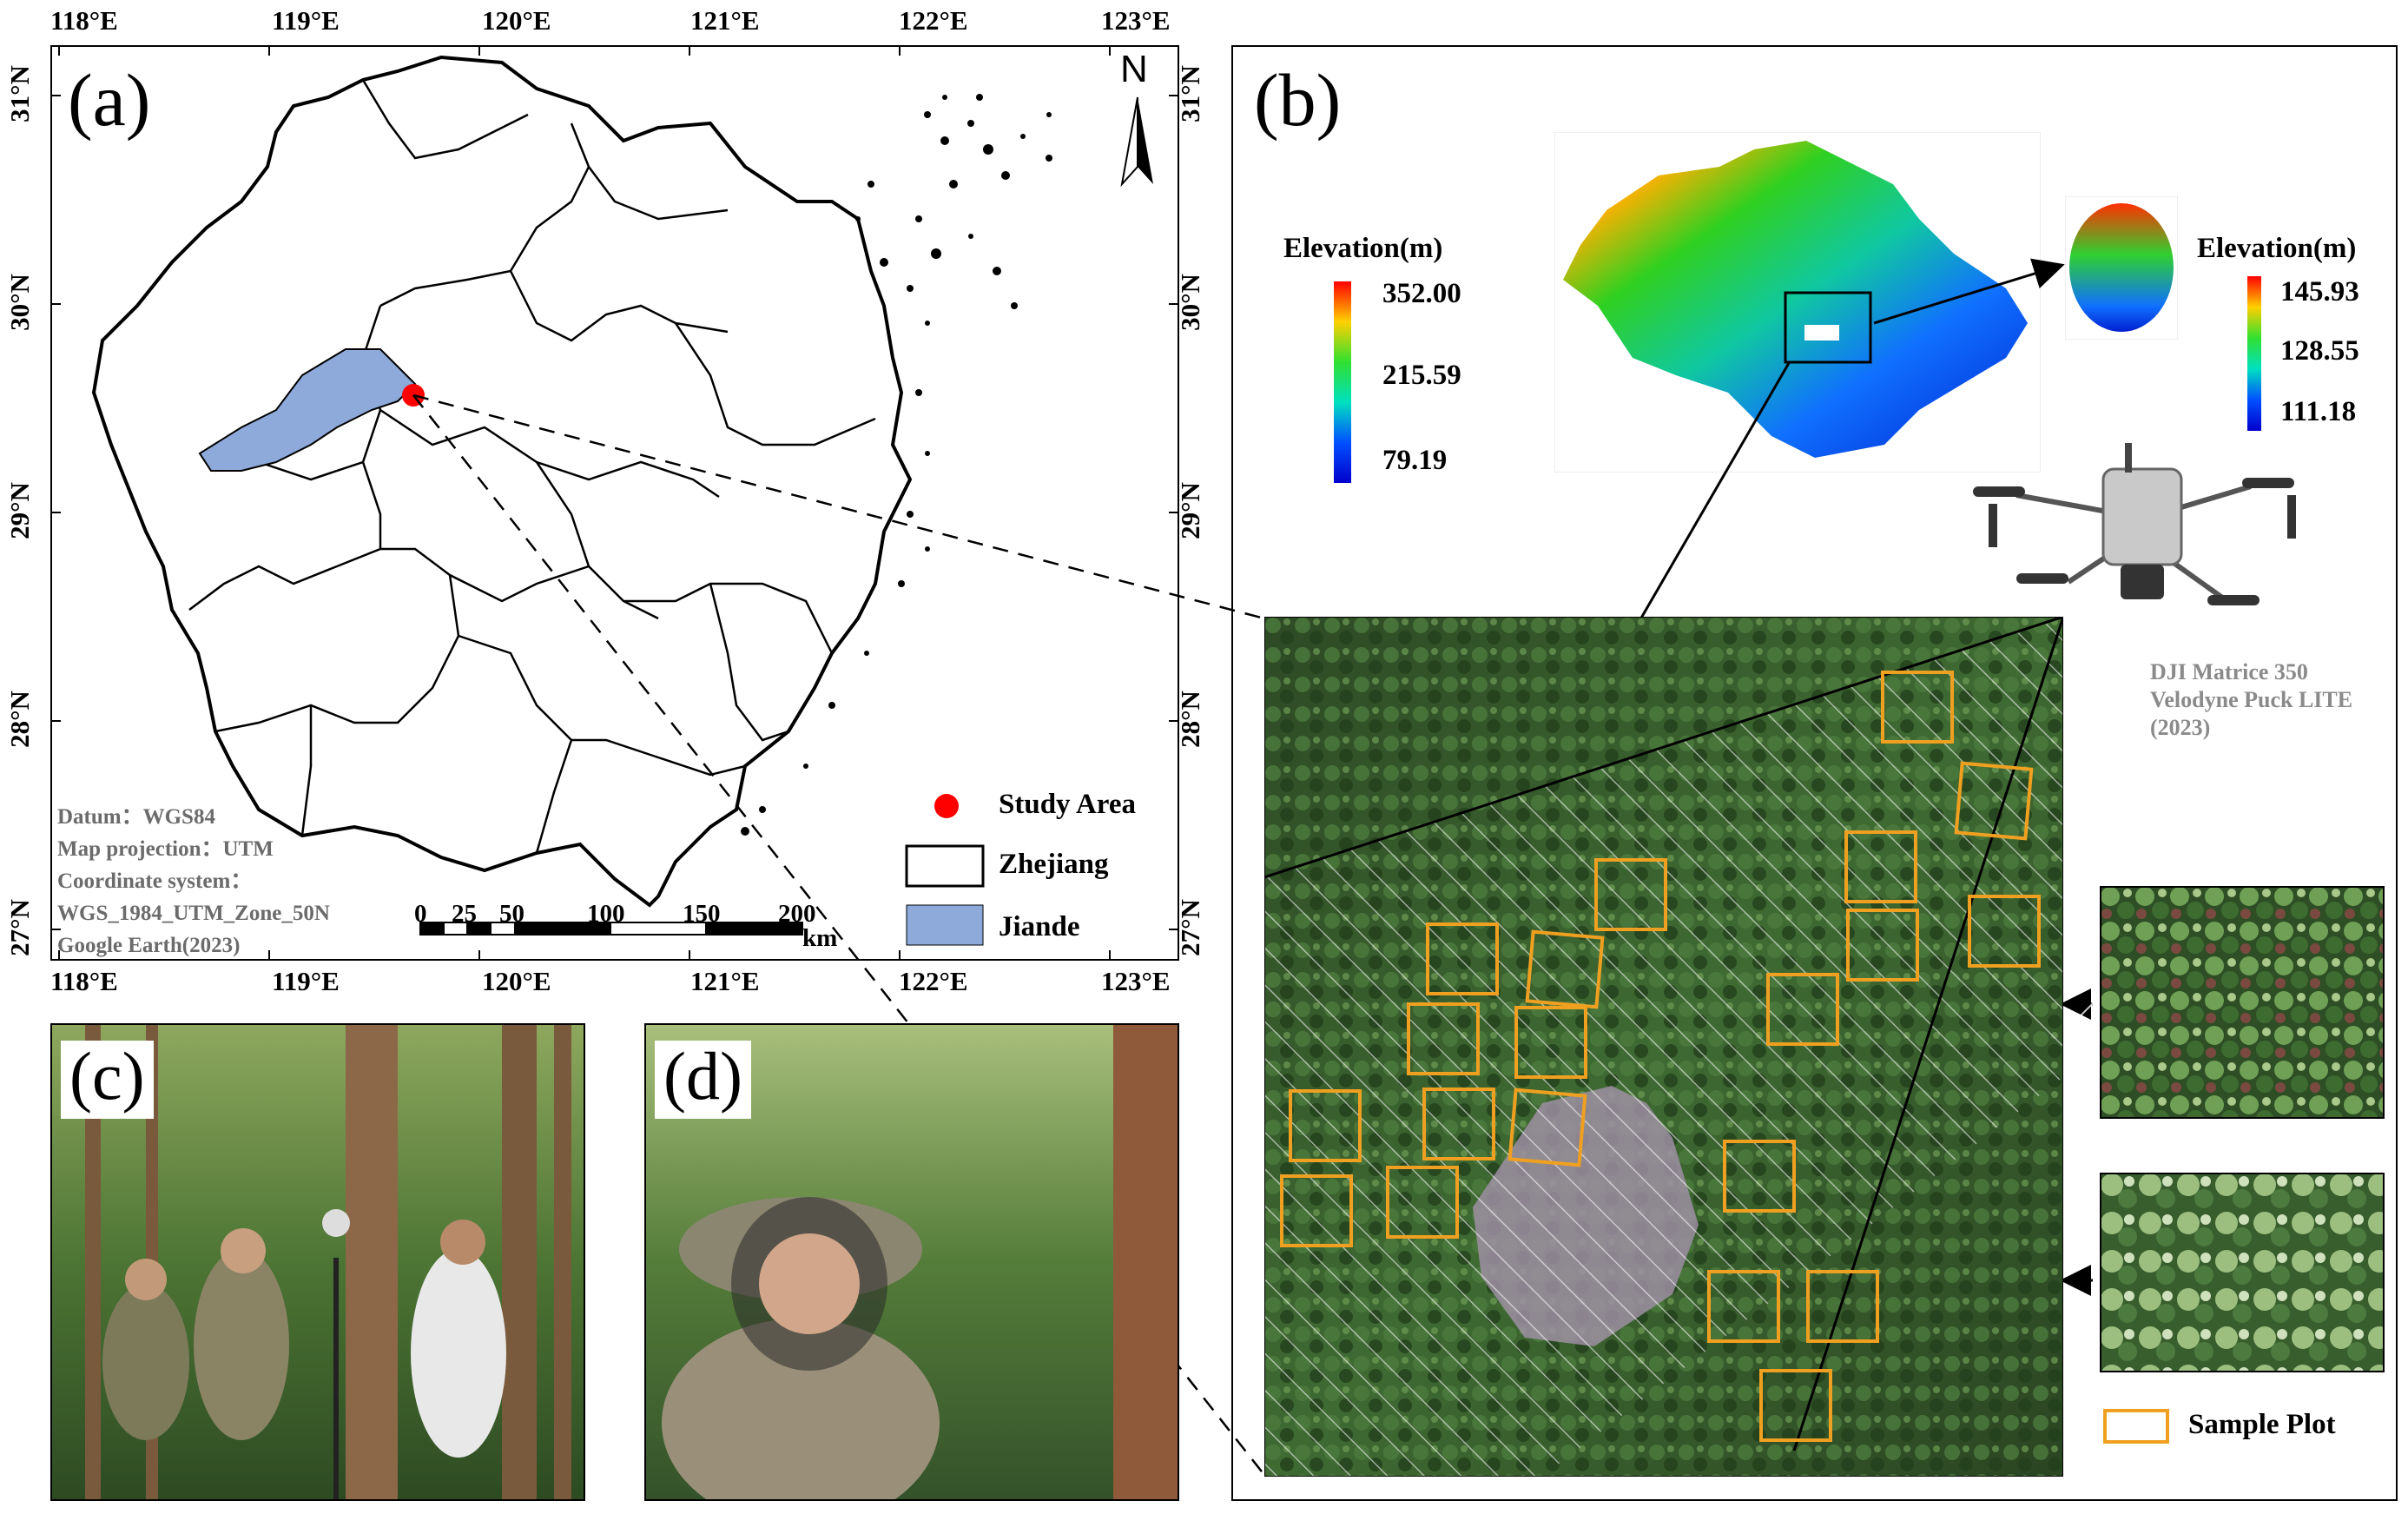 This screenshot has height=1514, width=2408. I want to click on elevation-main-mid: 215.59, so click(1421, 375).